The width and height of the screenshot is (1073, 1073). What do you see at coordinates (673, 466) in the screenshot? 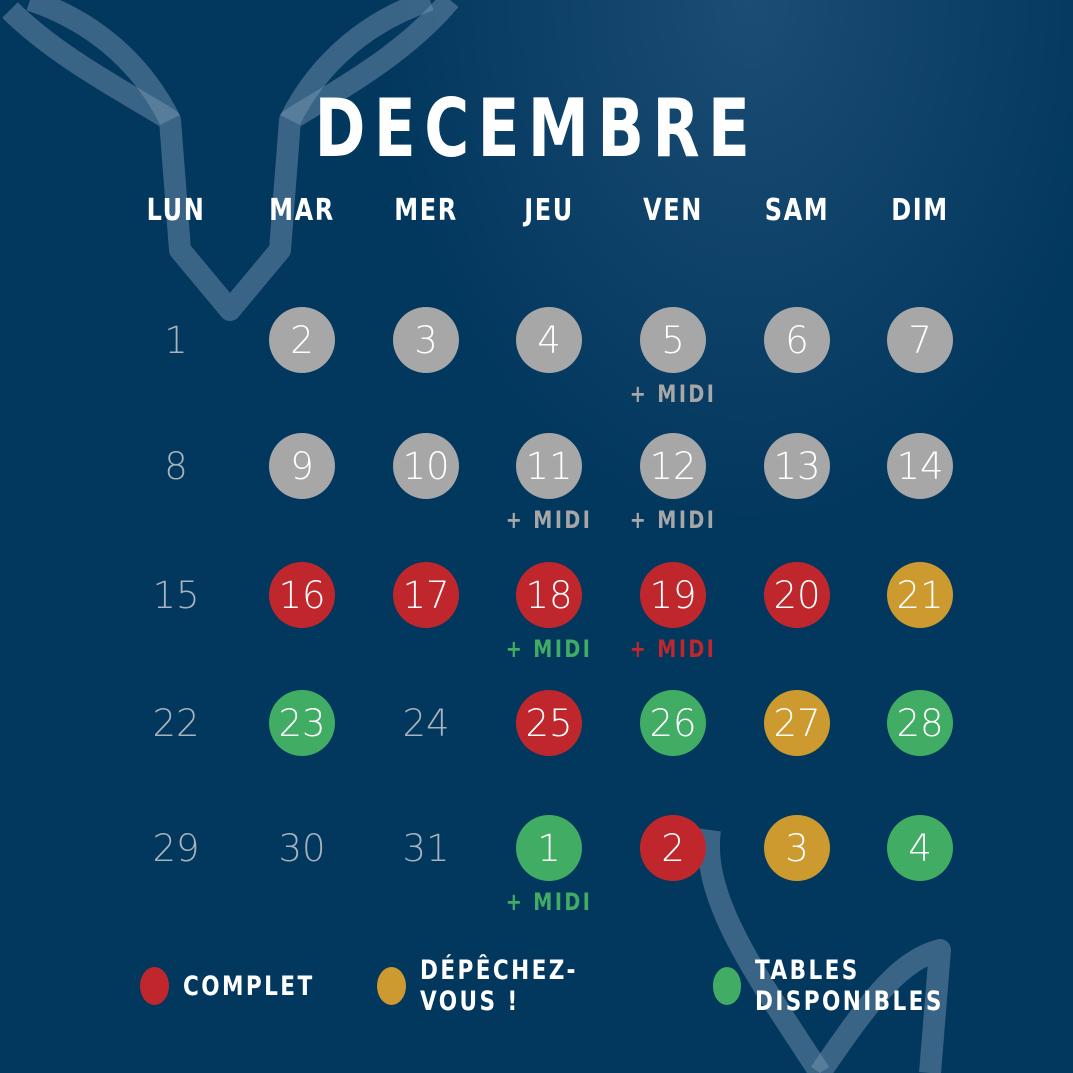
I see `day-cell: 12` at bounding box center [673, 466].